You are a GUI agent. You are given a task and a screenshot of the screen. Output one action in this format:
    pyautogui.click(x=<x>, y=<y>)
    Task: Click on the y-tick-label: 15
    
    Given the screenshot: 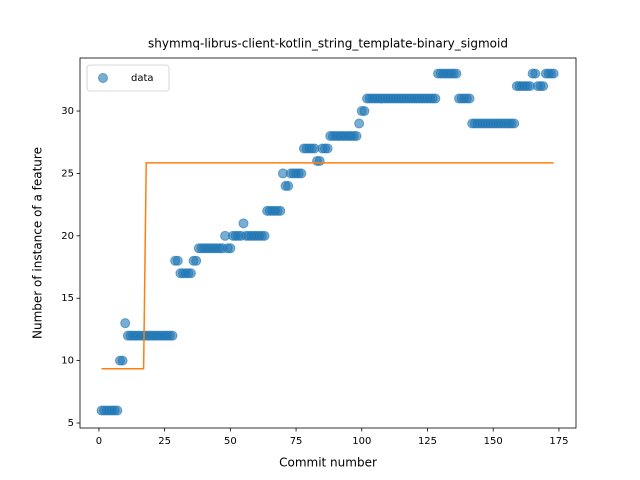 What is the action you would take?
    pyautogui.click(x=67, y=298)
    